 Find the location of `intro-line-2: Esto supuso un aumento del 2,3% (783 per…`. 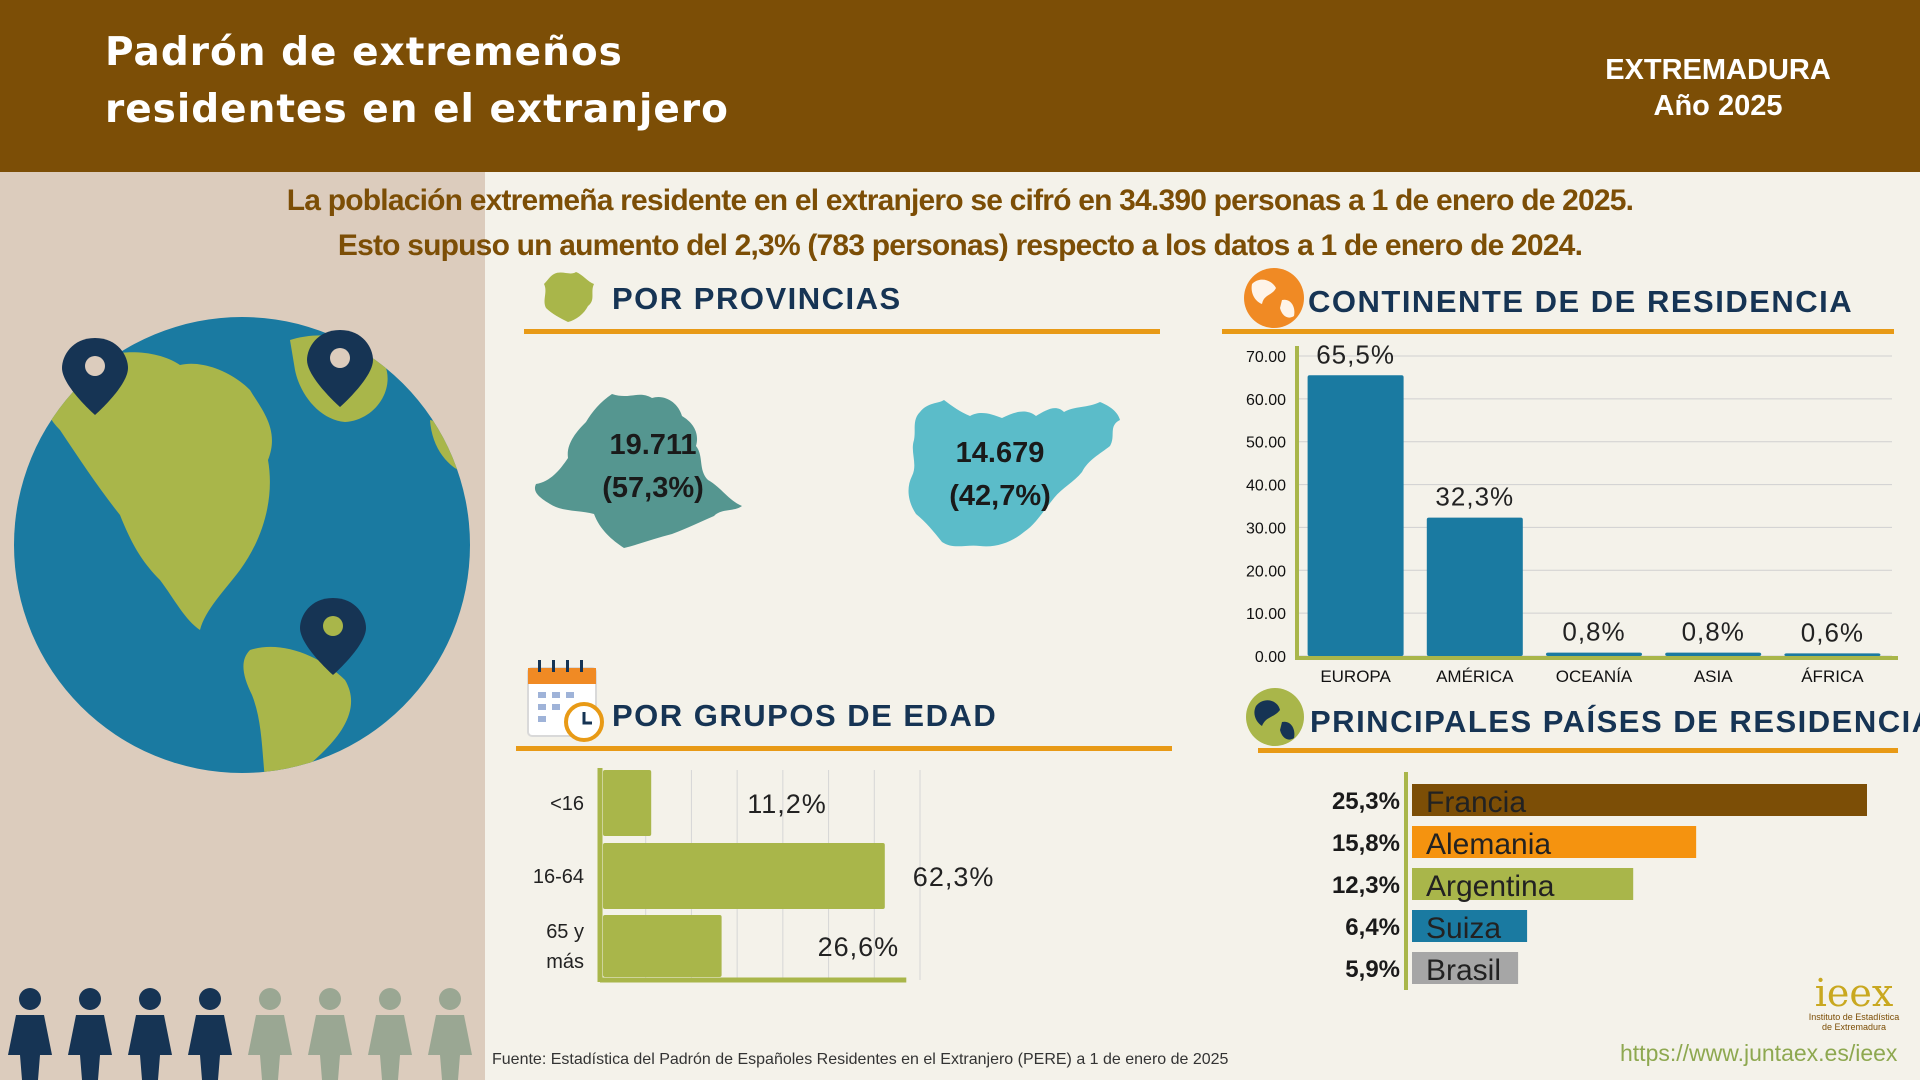

intro-line-2: Esto supuso un aumento del 2,3% (783 per… is located at coordinates (960, 245).